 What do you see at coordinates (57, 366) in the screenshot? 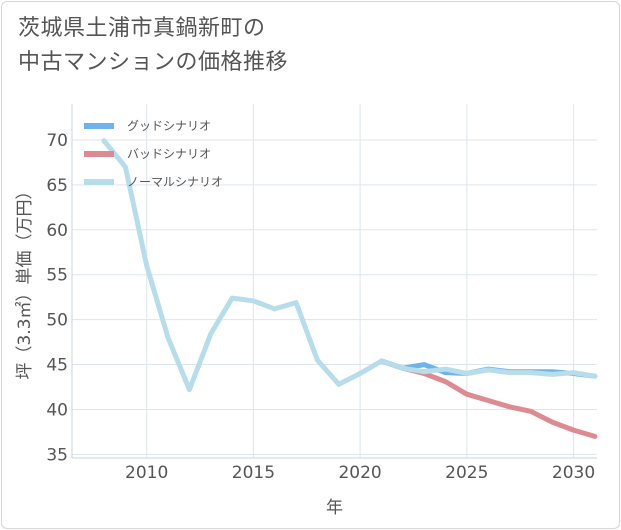
I see `y-tick-label: 45` at bounding box center [57, 366].